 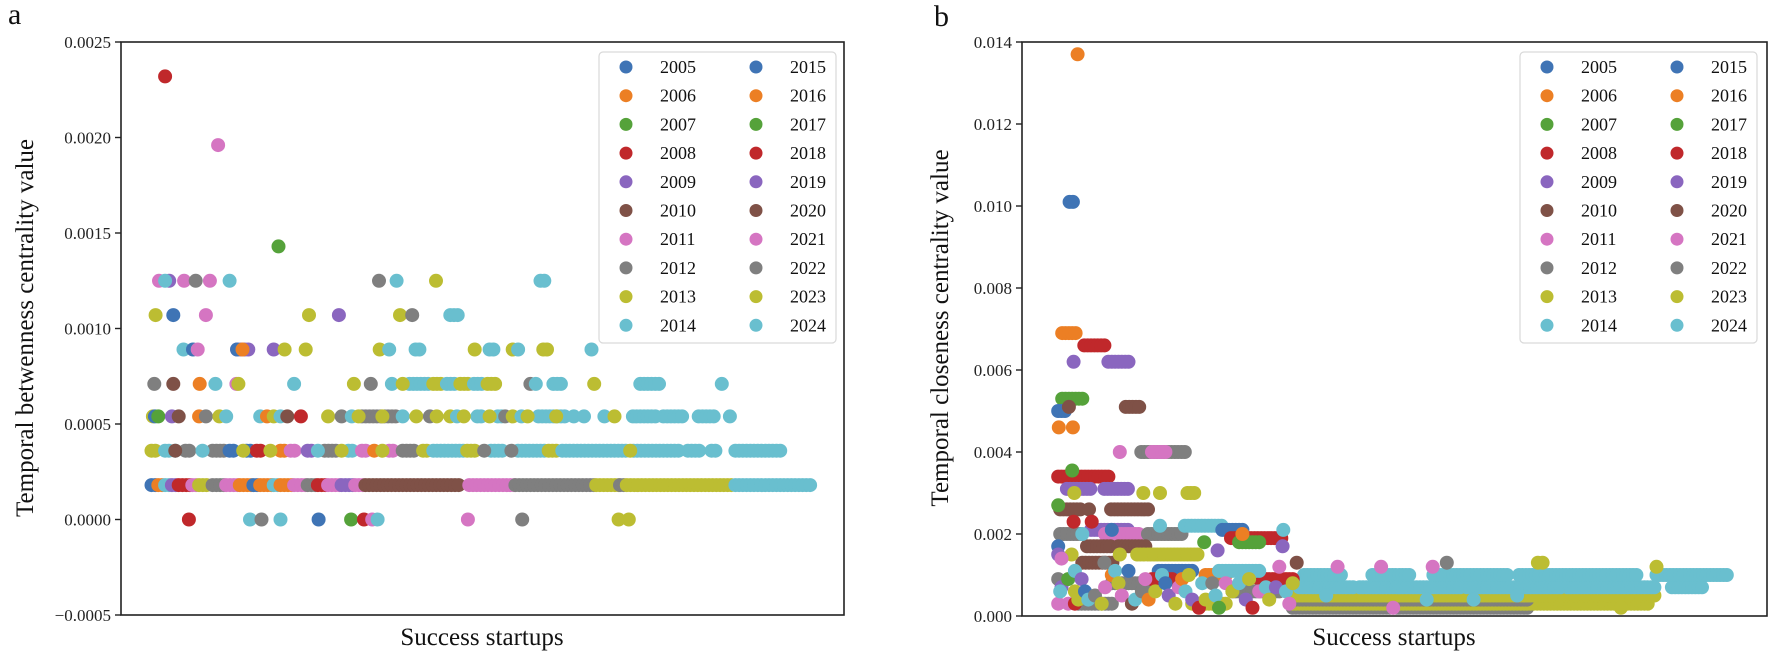 I want to click on legend-box, so click(x=1638, y=197).